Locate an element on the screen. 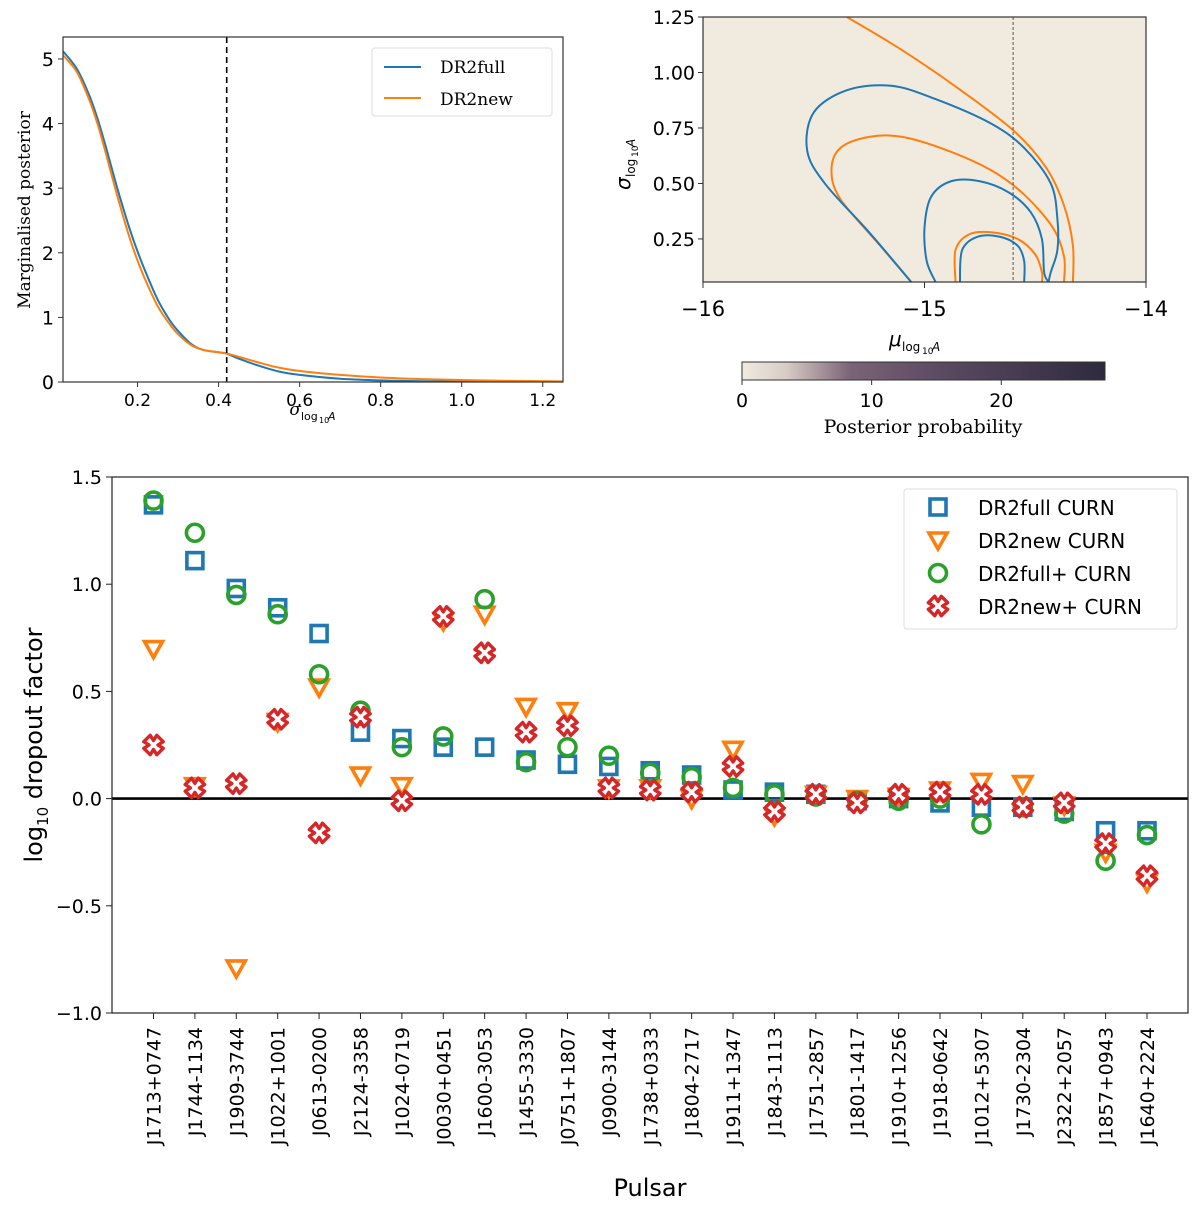 This screenshot has height=1211, width=1200. x-tick-label: J0751+1807 is located at coordinates (568, 1086).